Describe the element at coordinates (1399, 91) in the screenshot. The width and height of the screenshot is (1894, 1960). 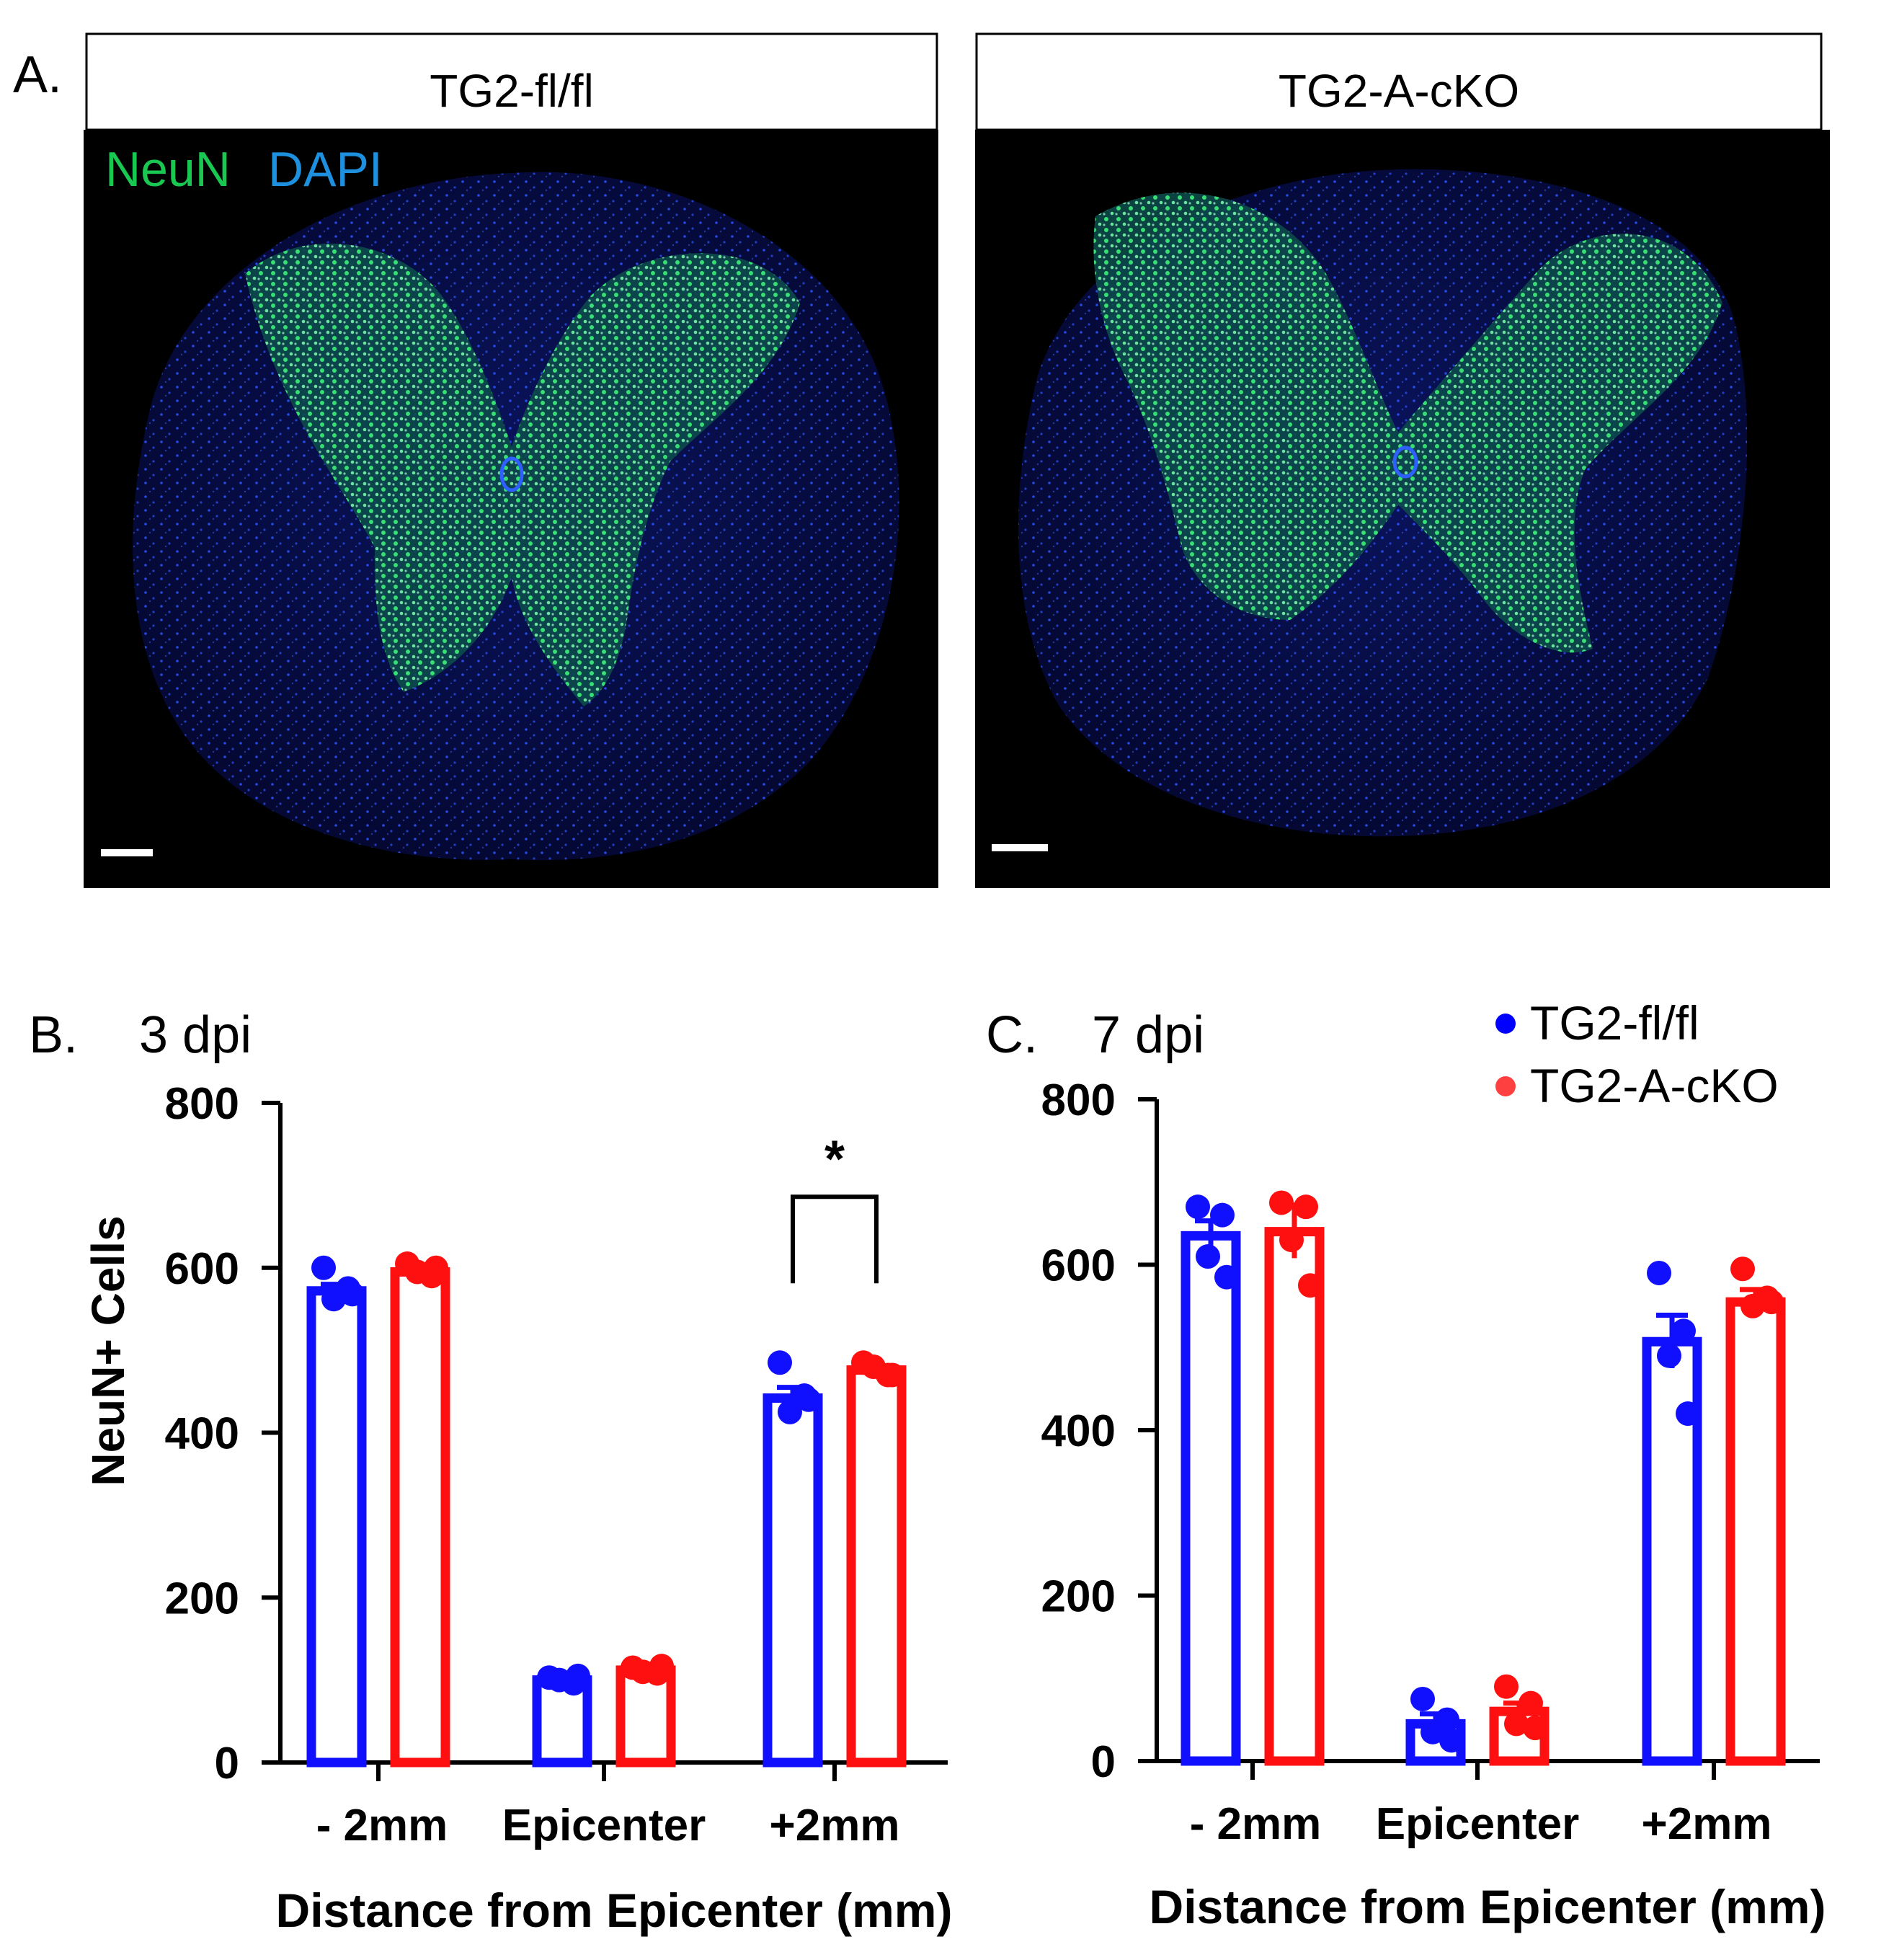
I see `micrograph-header-label: TG2-A-cKO` at that location.